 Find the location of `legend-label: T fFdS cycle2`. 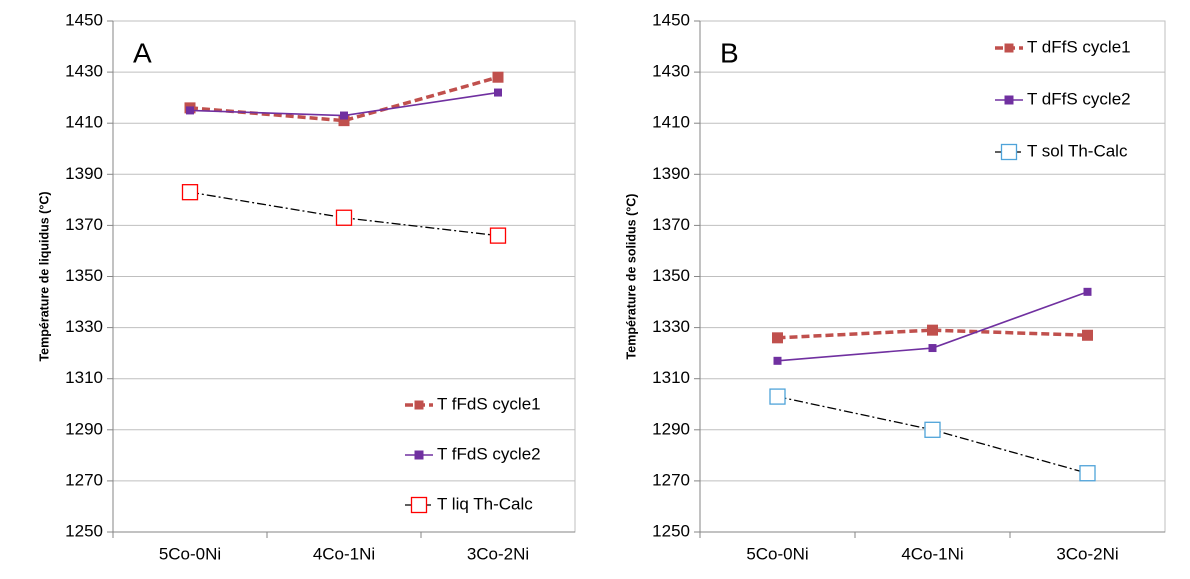

legend-label: T fFdS cycle2 is located at coordinates (489, 453).